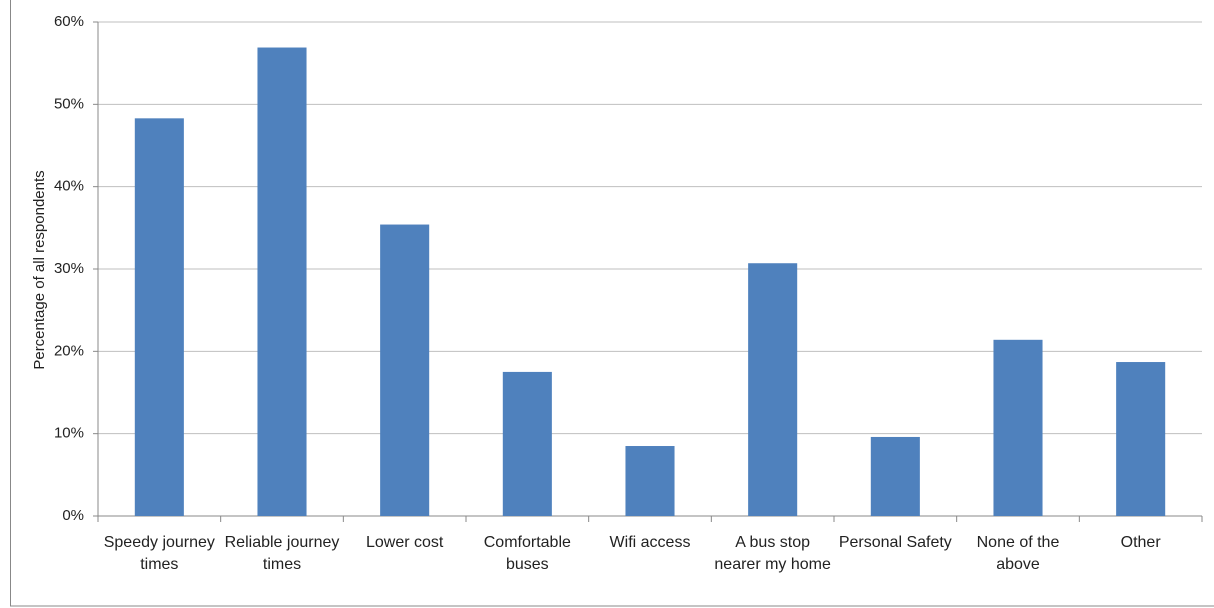 Image resolution: width=1214 pixels, height=608 pixels. What do you see at coordinates (69, 433) in the screenshot?
I see `y-tick-label: 10%` at bounding box center [69, 433].